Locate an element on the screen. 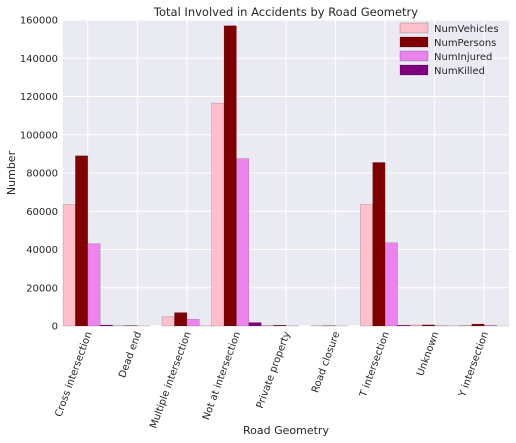  y-tick-label: 100000 is located at coordinates (39, 135).